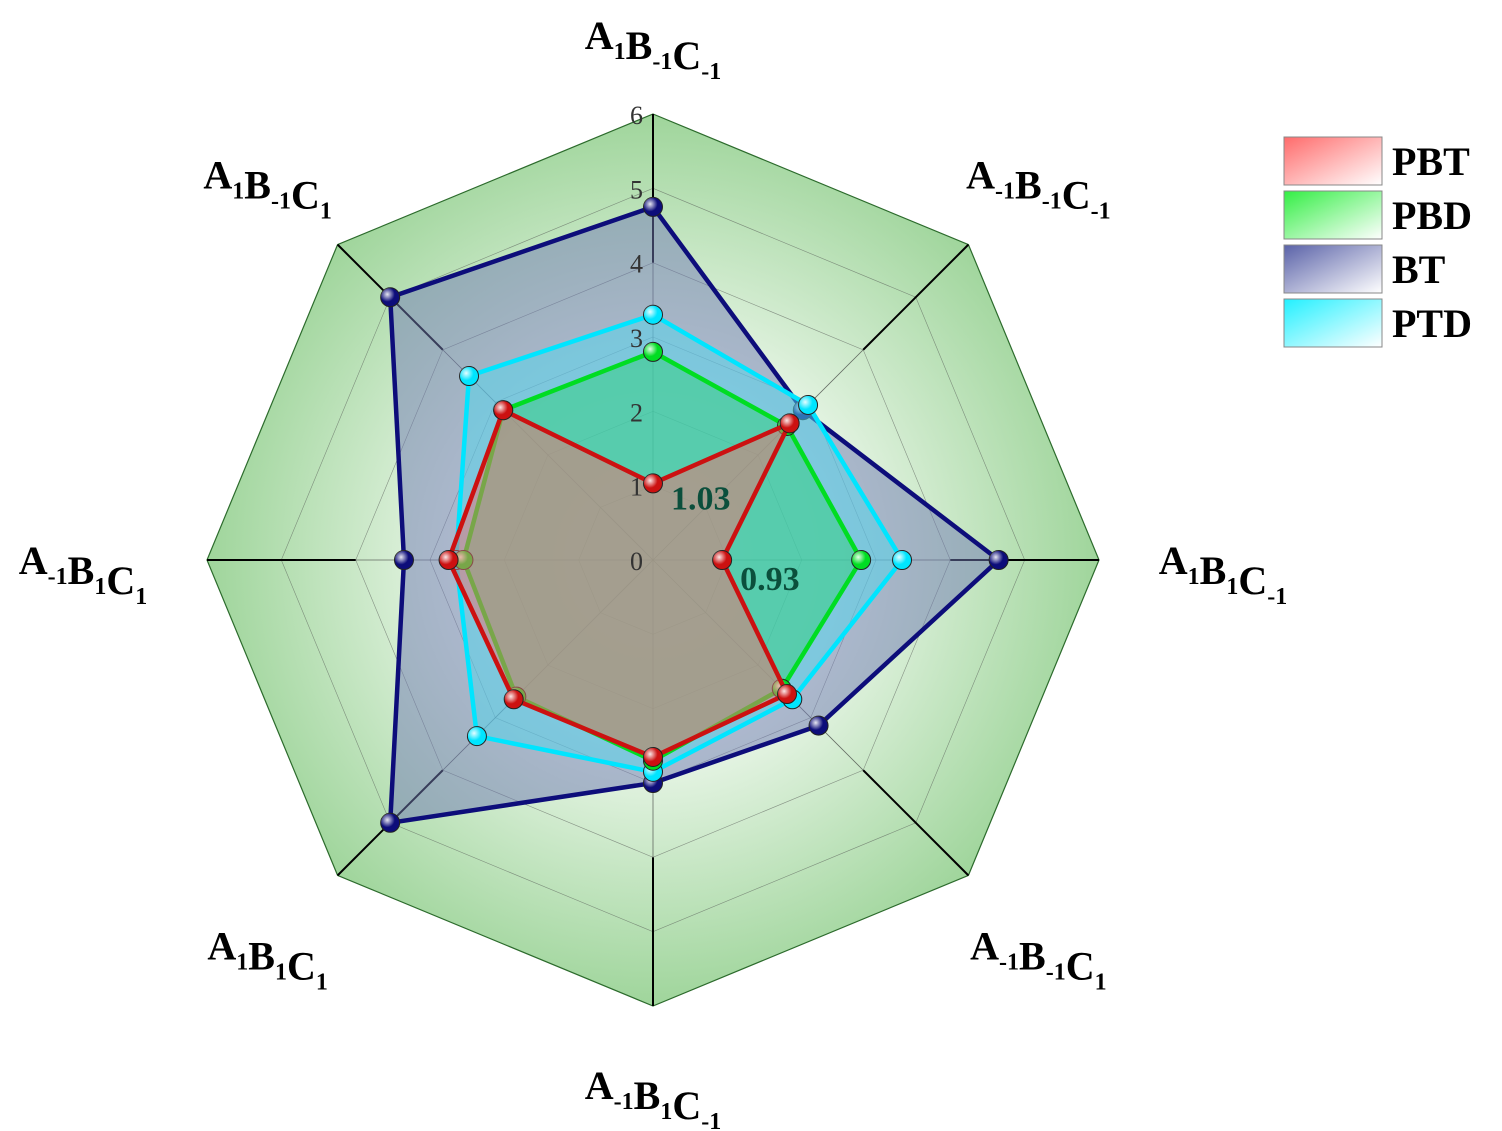  What do you see at coordinates (636, 115) in the screenshot?
I see `r-tick-label: 6` at bounding box center [636, 115].